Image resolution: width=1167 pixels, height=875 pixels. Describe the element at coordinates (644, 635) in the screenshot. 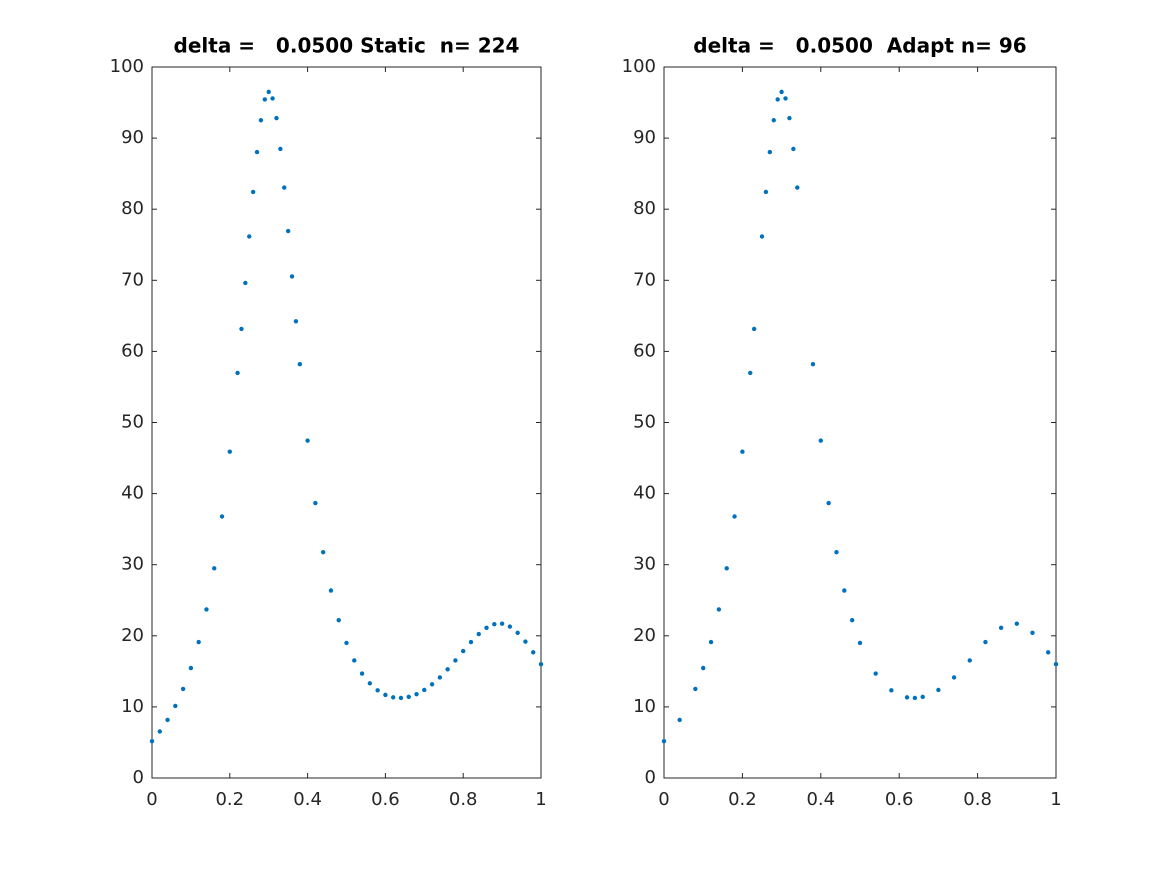

I see `y-tick-label: 20` at that location.